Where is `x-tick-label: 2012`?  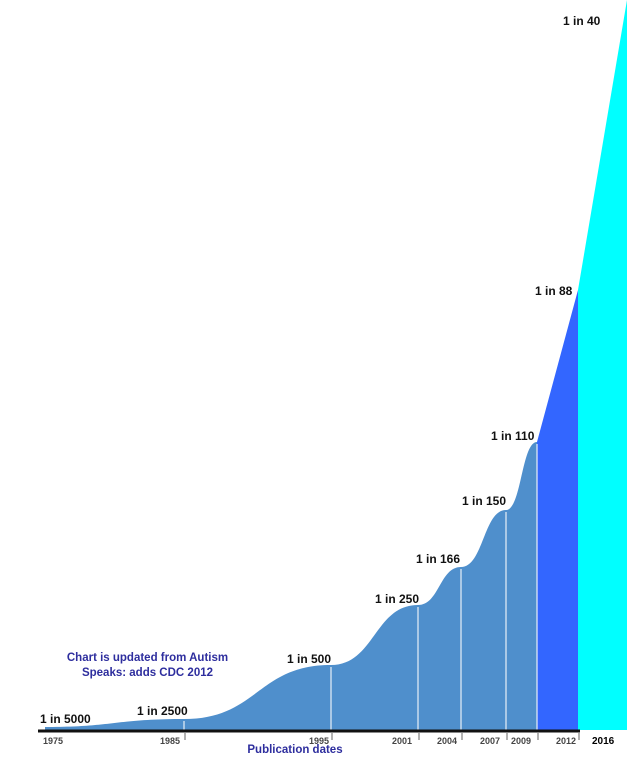 x-tick-label: 2012 is located at coordinates (566, 741).